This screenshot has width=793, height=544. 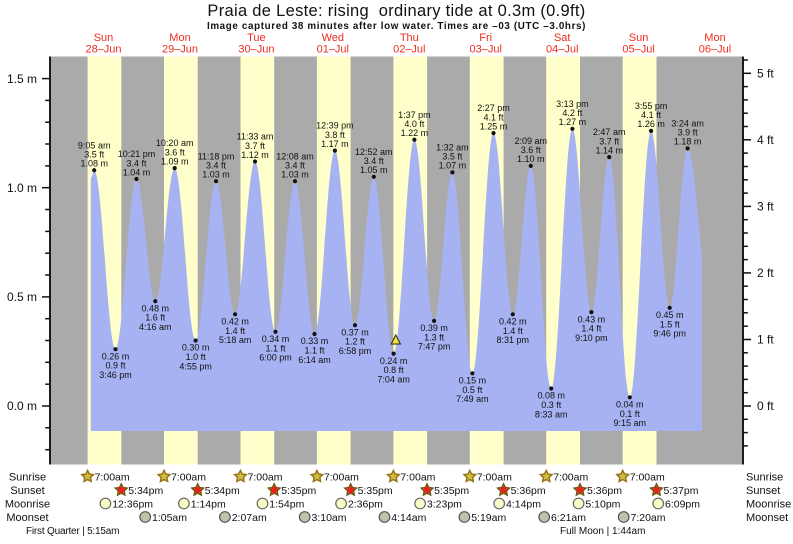 What do you see at coordinates (256, 38) in the screenshot?
I see `svg-text: Tue` at bounding box center [256, 38].